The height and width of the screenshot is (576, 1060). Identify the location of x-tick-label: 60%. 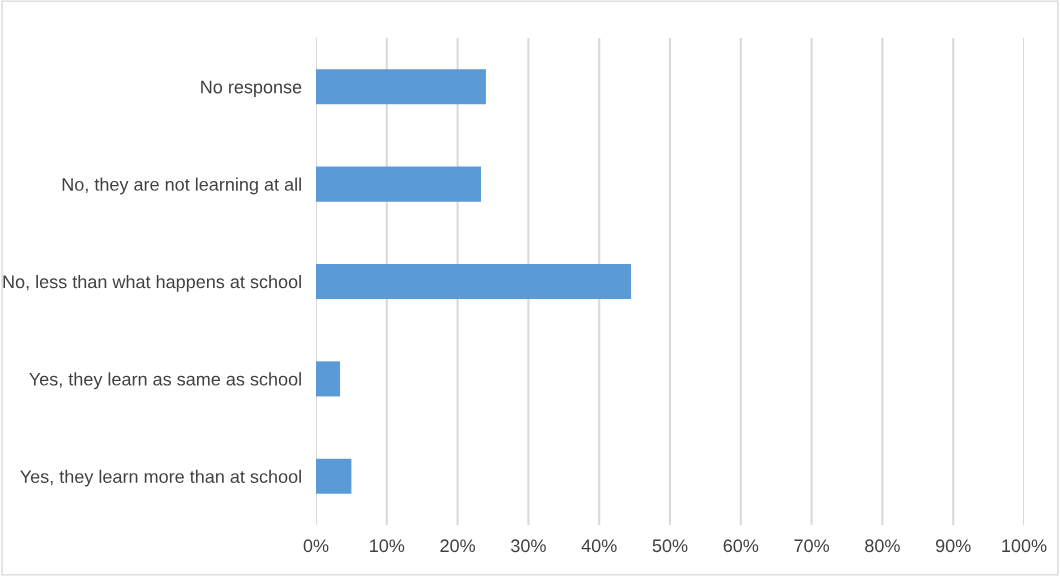
(741, 546).